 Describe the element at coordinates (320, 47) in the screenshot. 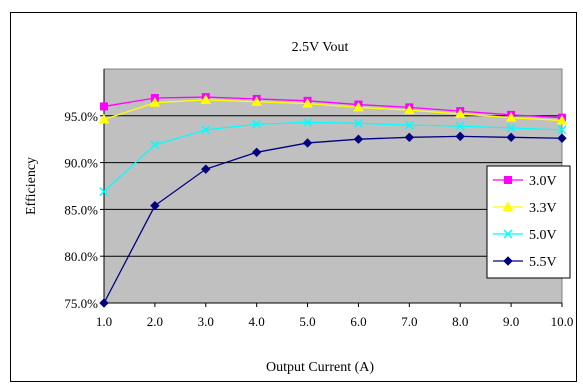

I see `chart-title: 2.5V Vout` at that location.